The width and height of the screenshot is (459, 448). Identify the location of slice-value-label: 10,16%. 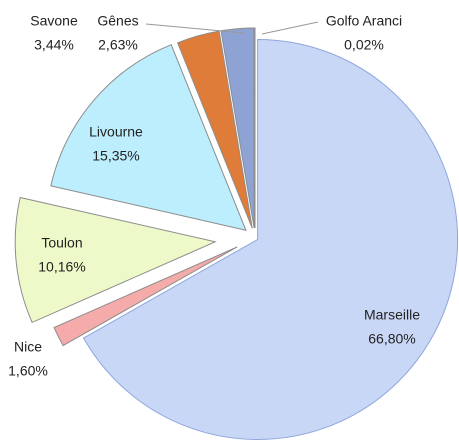
(61, 267).